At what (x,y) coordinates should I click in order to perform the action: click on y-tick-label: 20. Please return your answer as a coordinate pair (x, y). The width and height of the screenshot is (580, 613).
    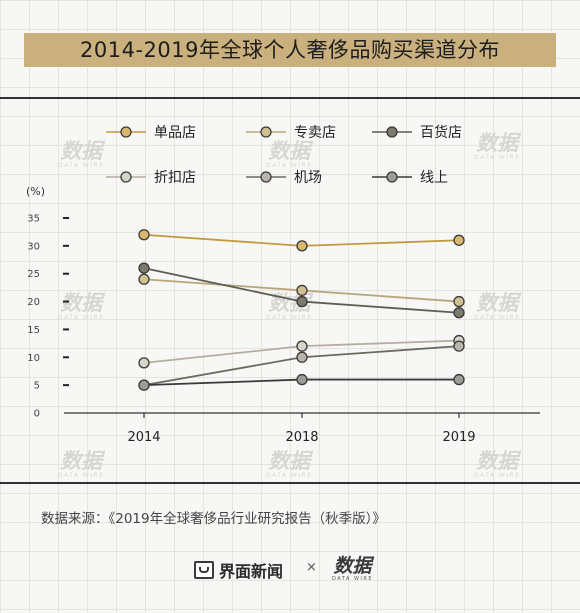
    Looking at the image, I should click on (33, 302).